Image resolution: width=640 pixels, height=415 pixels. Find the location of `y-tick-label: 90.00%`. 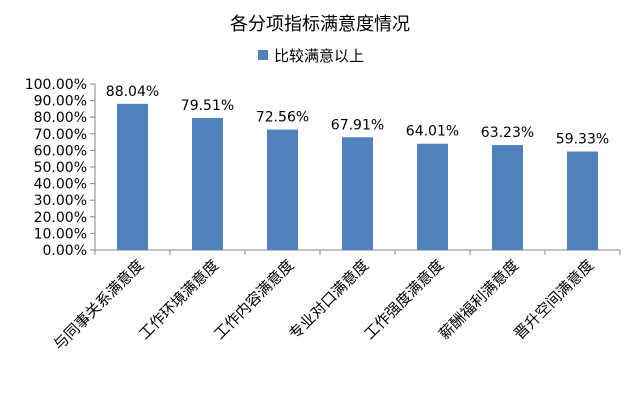

y-tick-label: 90.00% is located at coordinates (60, 102).